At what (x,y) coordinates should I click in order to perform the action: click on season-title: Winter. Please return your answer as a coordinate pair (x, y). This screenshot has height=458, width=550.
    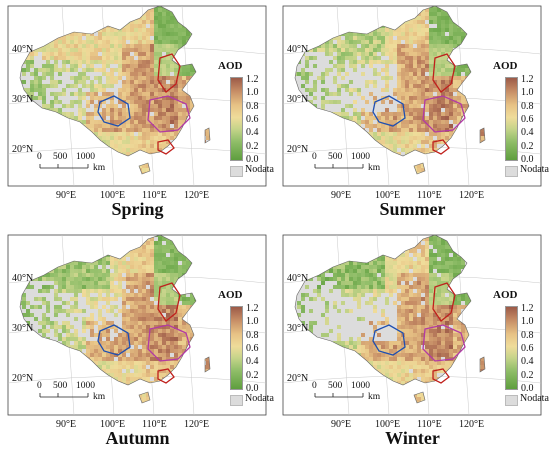
    Looking at the image, I should click on (412, 438).